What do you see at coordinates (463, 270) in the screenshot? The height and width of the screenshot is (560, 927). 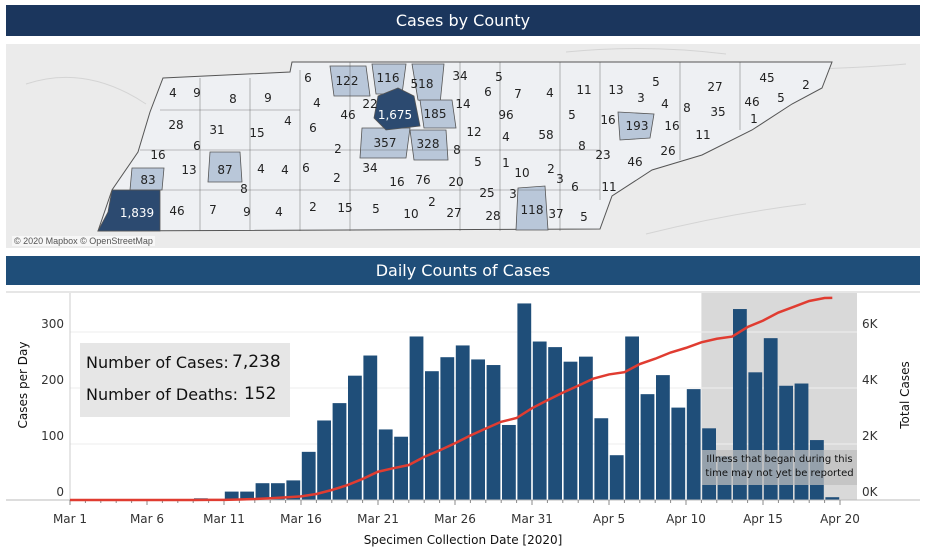 I see `chart-panel-title: Daily Counts of Cases` at bounding box center [463, 270].